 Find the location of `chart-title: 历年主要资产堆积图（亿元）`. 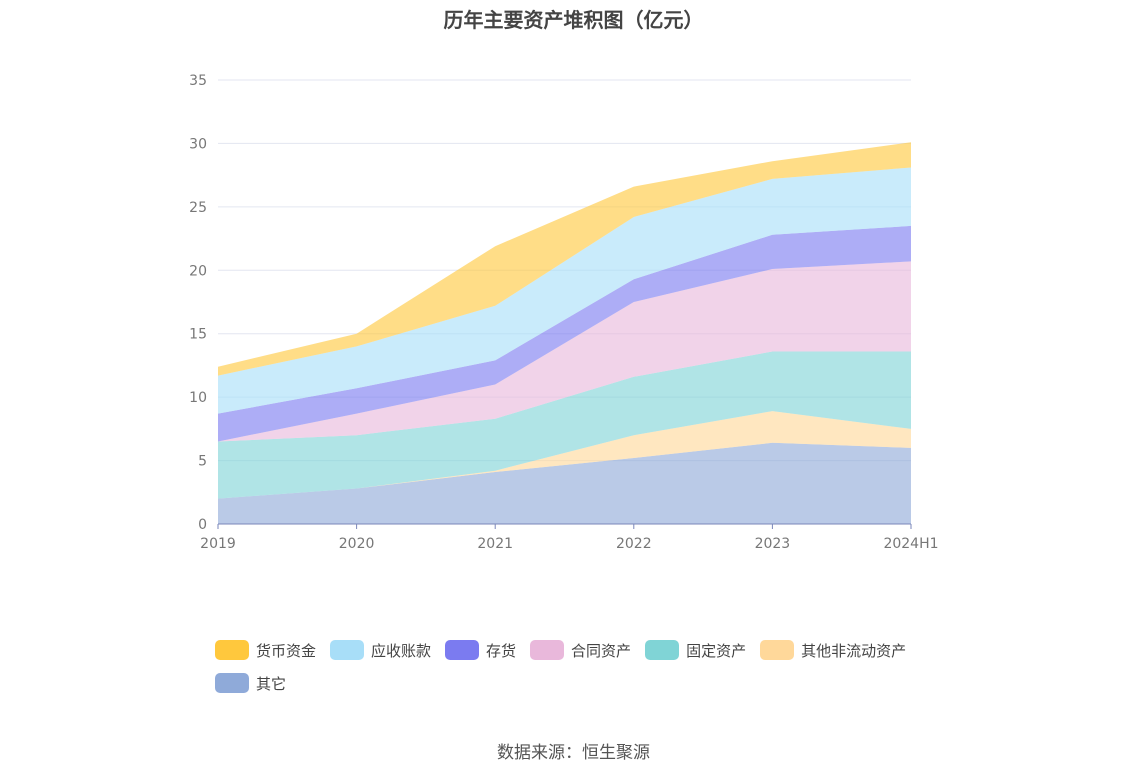

chart-title: 历年主要资产堆积图（亿元） is located at coordinates (573, 20).